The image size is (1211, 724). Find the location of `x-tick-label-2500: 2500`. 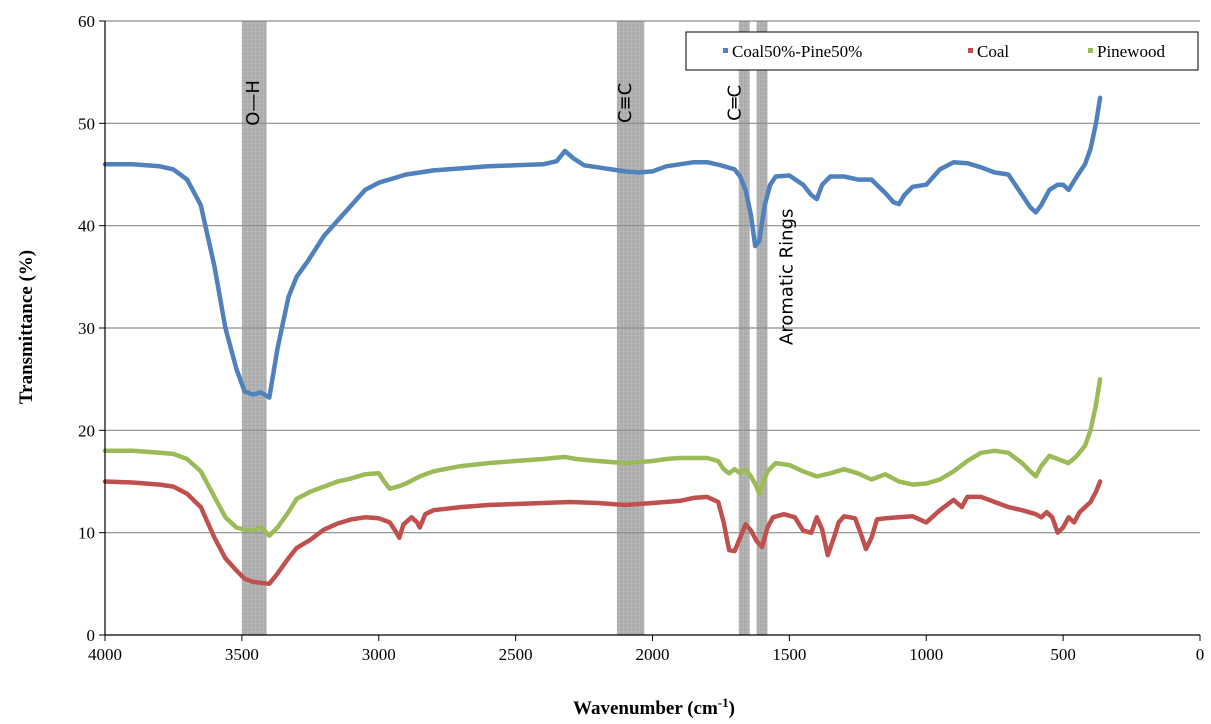

x-tick-label-2500: 2500 is located at coordinates (516, 654).